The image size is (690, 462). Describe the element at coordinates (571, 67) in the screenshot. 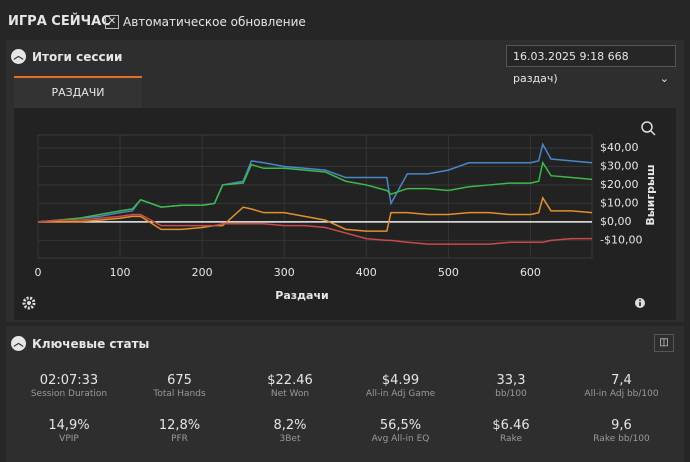

I see `selector-text: 16.03.2025 9:18 668 раздач)` at that location.